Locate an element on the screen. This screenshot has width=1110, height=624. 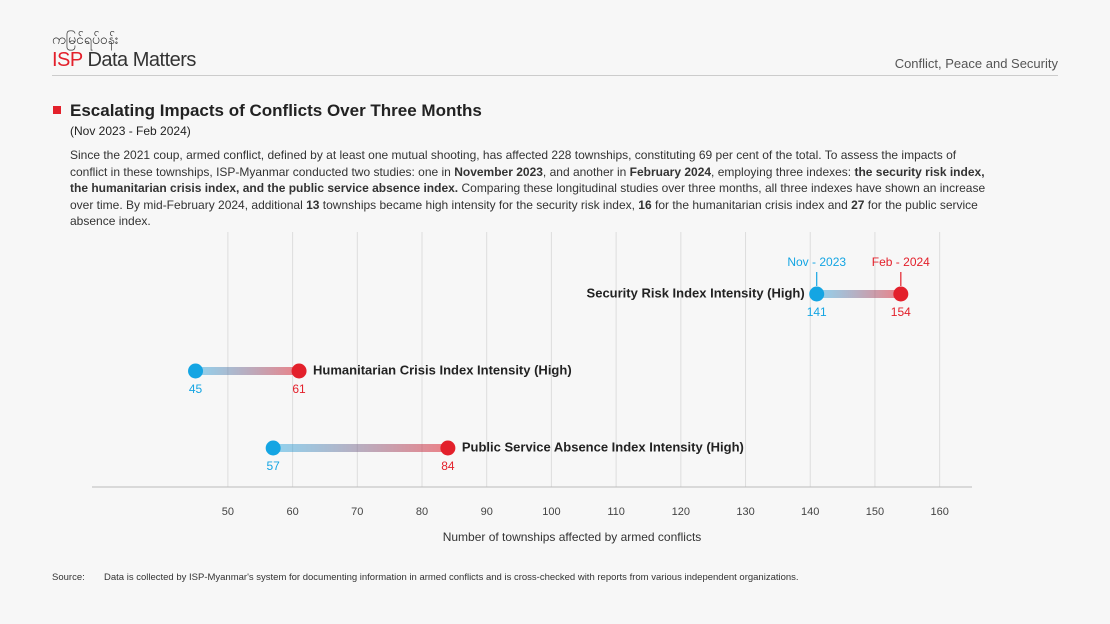
value-label: 84 is located at coordinates (448, 466).